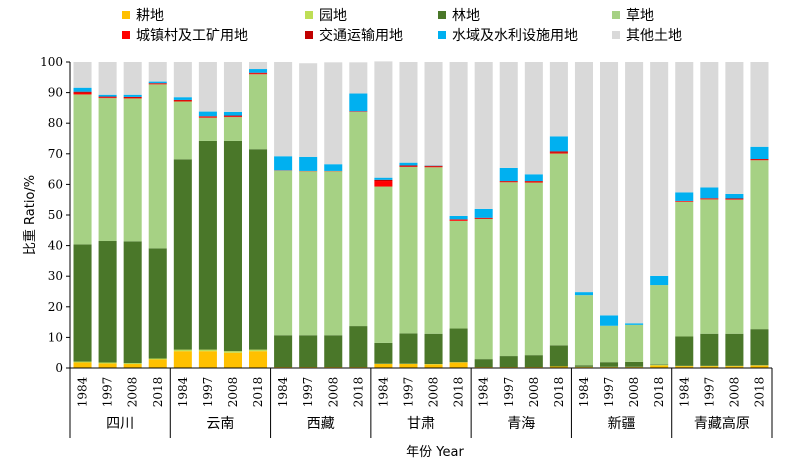  Describe the element at coordinates (654, 36) in the screenshot. I see `legend-label: 其他土地` at that location.